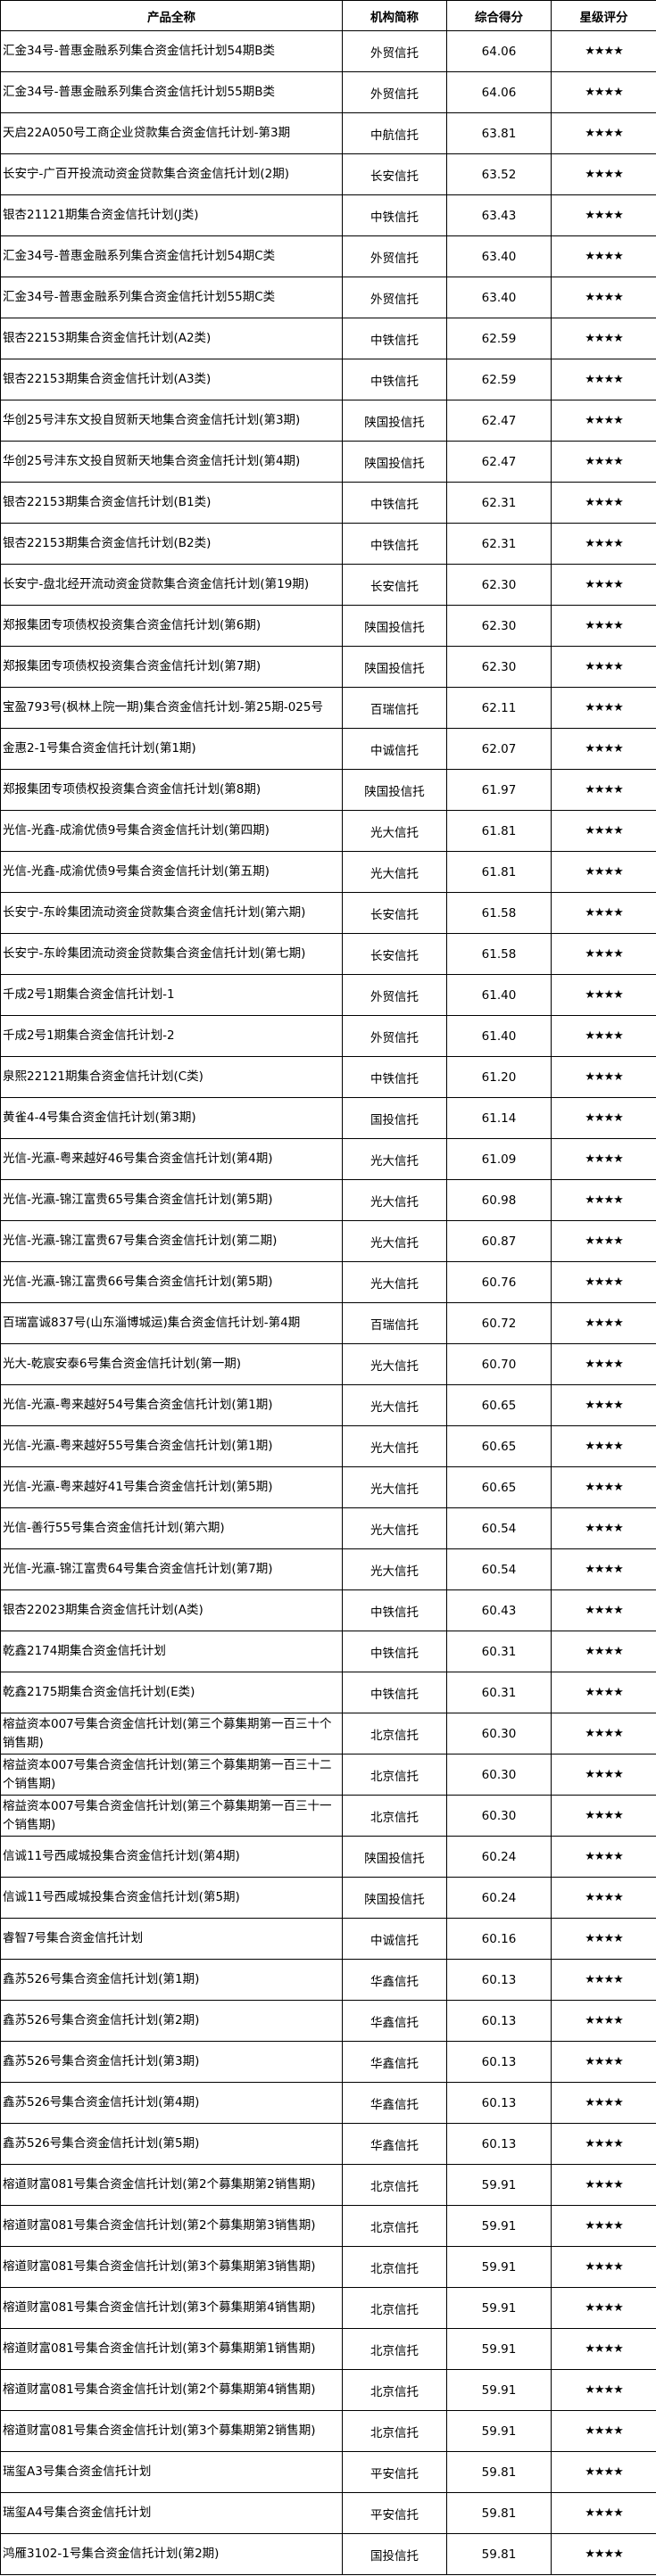 Image resolution: width=656 pixels, height=2576 pixels. I want to click on institution-cell: 华鑫信托, so click(394, 2021).